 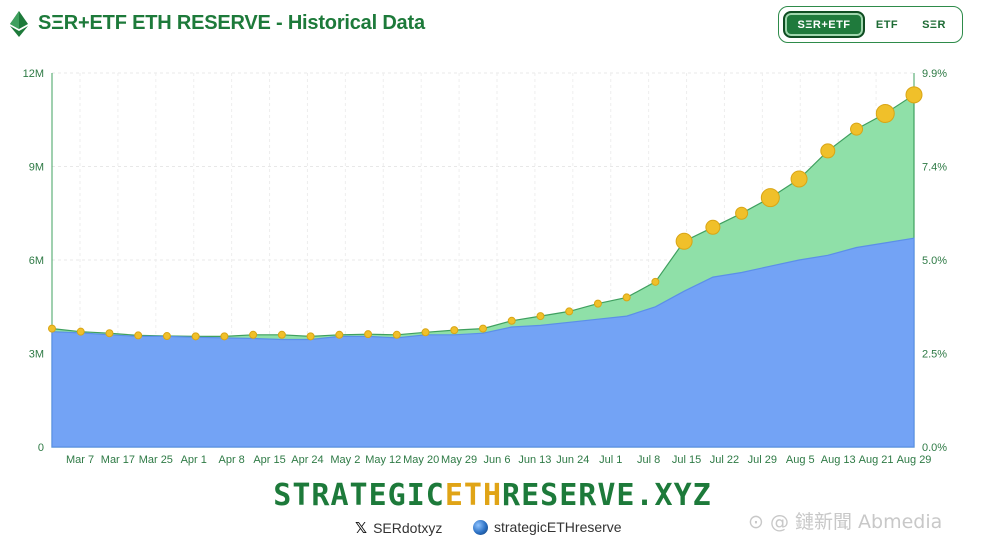 I want to click on y-left-tick-label: 6M, so click(x=36, y=261).